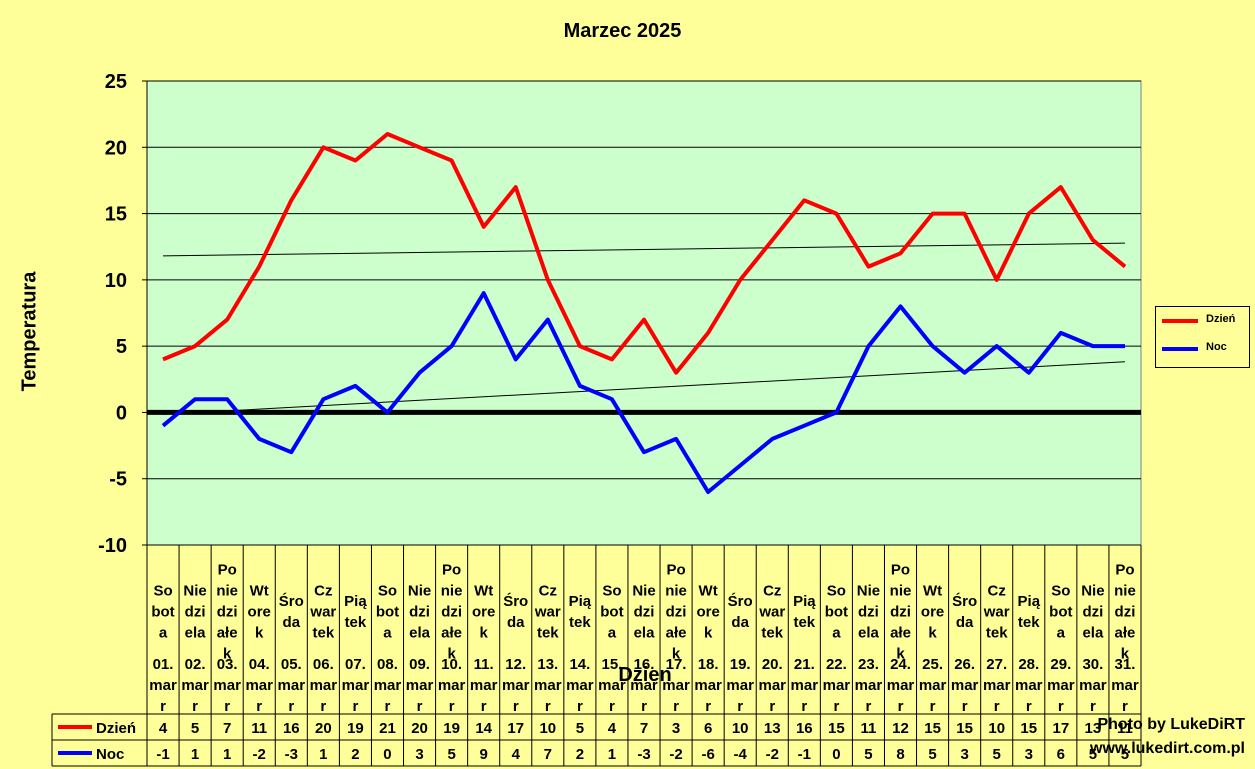 The height and width of the screenshot is (769, 1255). What do you see at coordinates (1060, 612) in the screenshot?
I see `category-day-label: bot` at bounding box center [1060, 612].